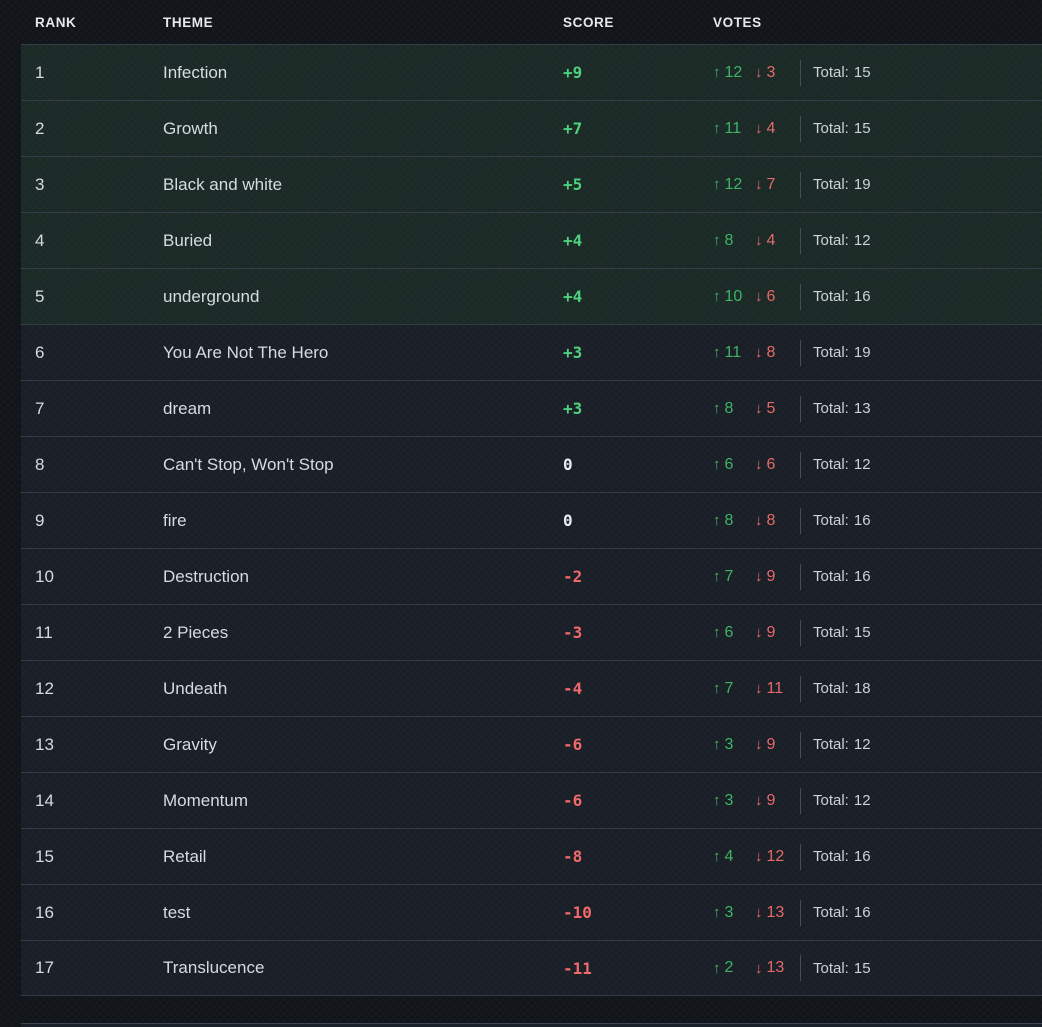 The image size is (1042, 1027). I want to click on table-row: 5 underground +4 ↑ 10 ↓ 6 Total: 16, so click(531, 296).